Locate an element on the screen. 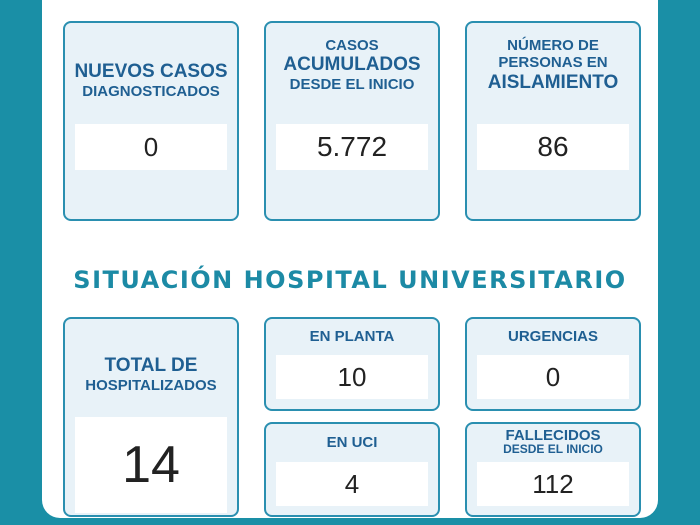  icu-card: EN UCI 4 is located at coordinates (352, 469).